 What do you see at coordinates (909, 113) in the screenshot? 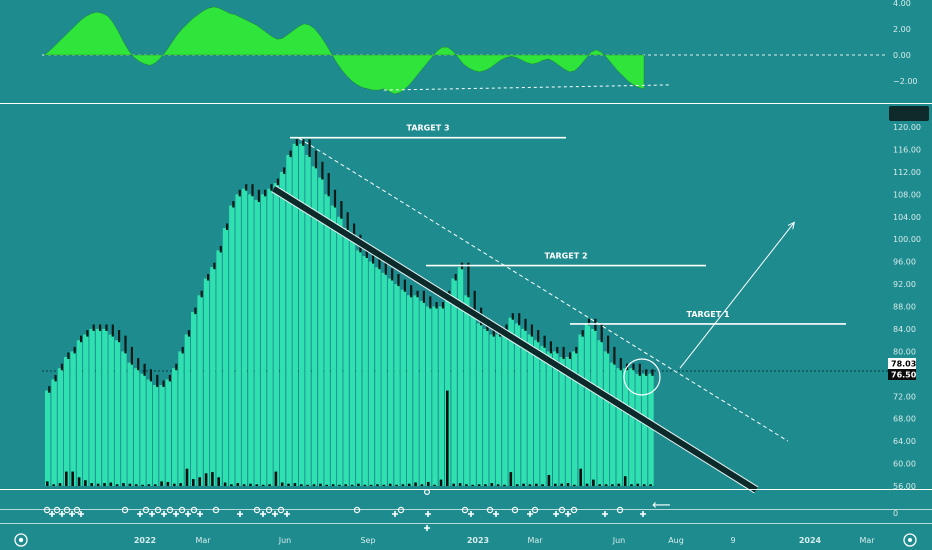
I see `pane-handle` at bounding box center [909, 113].